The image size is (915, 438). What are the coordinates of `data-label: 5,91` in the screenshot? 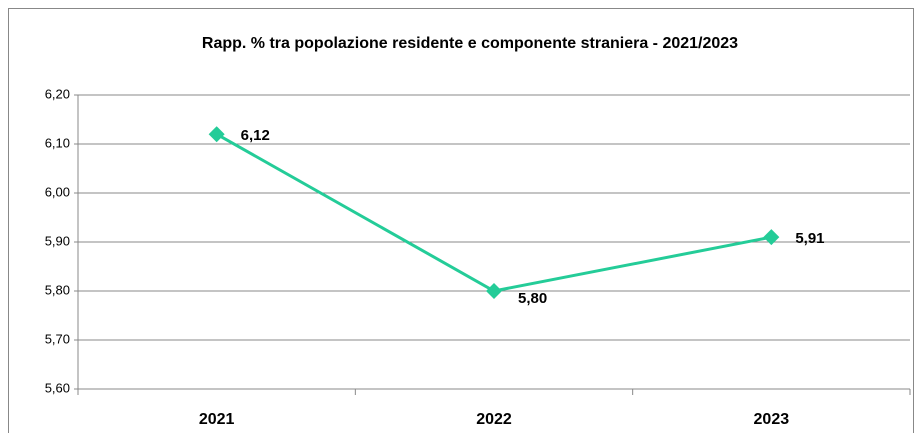 It's located at (809, 238).